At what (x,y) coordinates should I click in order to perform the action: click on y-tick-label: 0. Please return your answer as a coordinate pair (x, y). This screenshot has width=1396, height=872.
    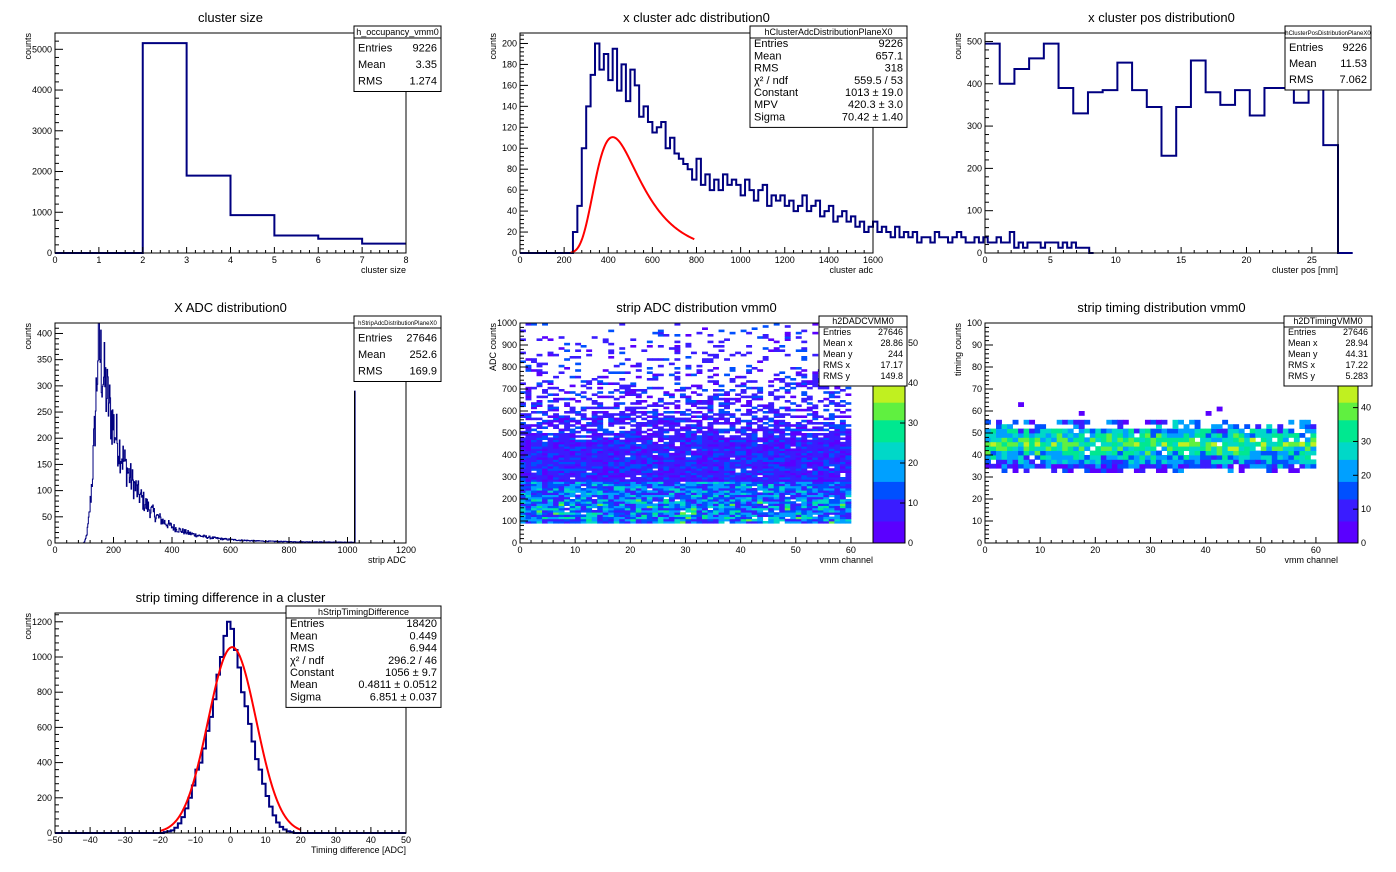
    Looking at the image, I should click on (514, 253).